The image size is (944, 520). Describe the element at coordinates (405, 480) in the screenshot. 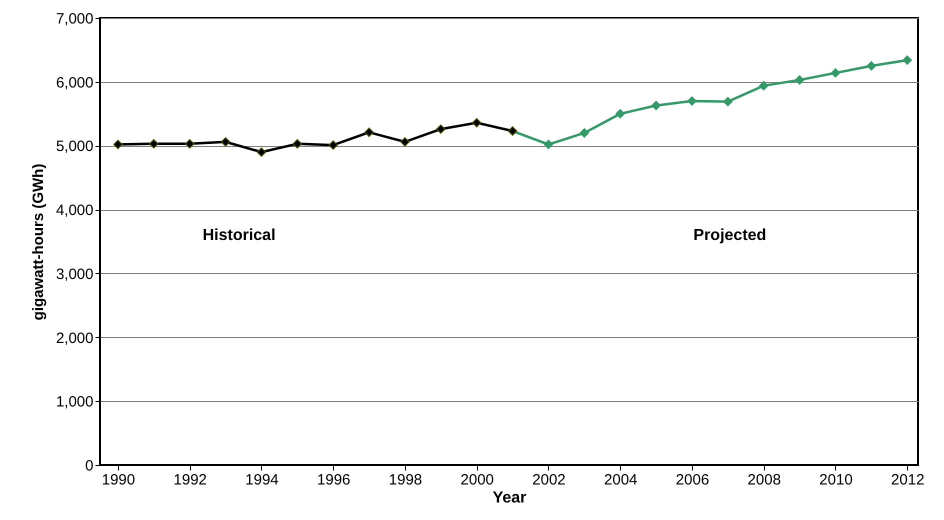

I see `x-tick-label: 1998` at that location.